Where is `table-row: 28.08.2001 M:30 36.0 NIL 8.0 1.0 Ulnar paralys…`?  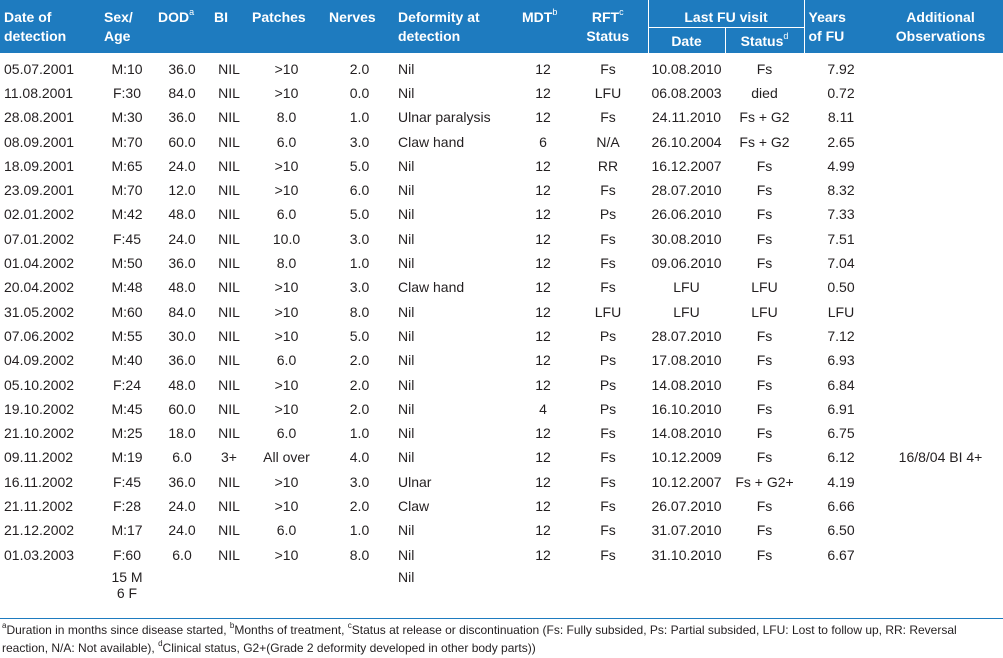
table-row: 28.08.2001 M:30 36.0 NIL 8.0 1.0 Ulnar paralys… is located at coordinates (501, 118).